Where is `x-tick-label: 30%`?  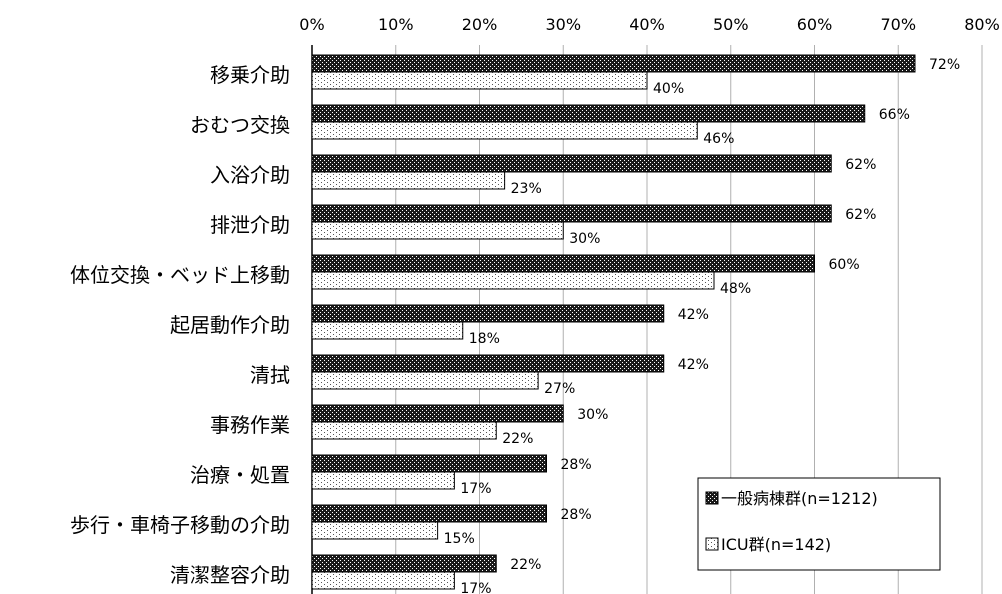 x-tick-label: 30% is located at coordinates (563, 24).